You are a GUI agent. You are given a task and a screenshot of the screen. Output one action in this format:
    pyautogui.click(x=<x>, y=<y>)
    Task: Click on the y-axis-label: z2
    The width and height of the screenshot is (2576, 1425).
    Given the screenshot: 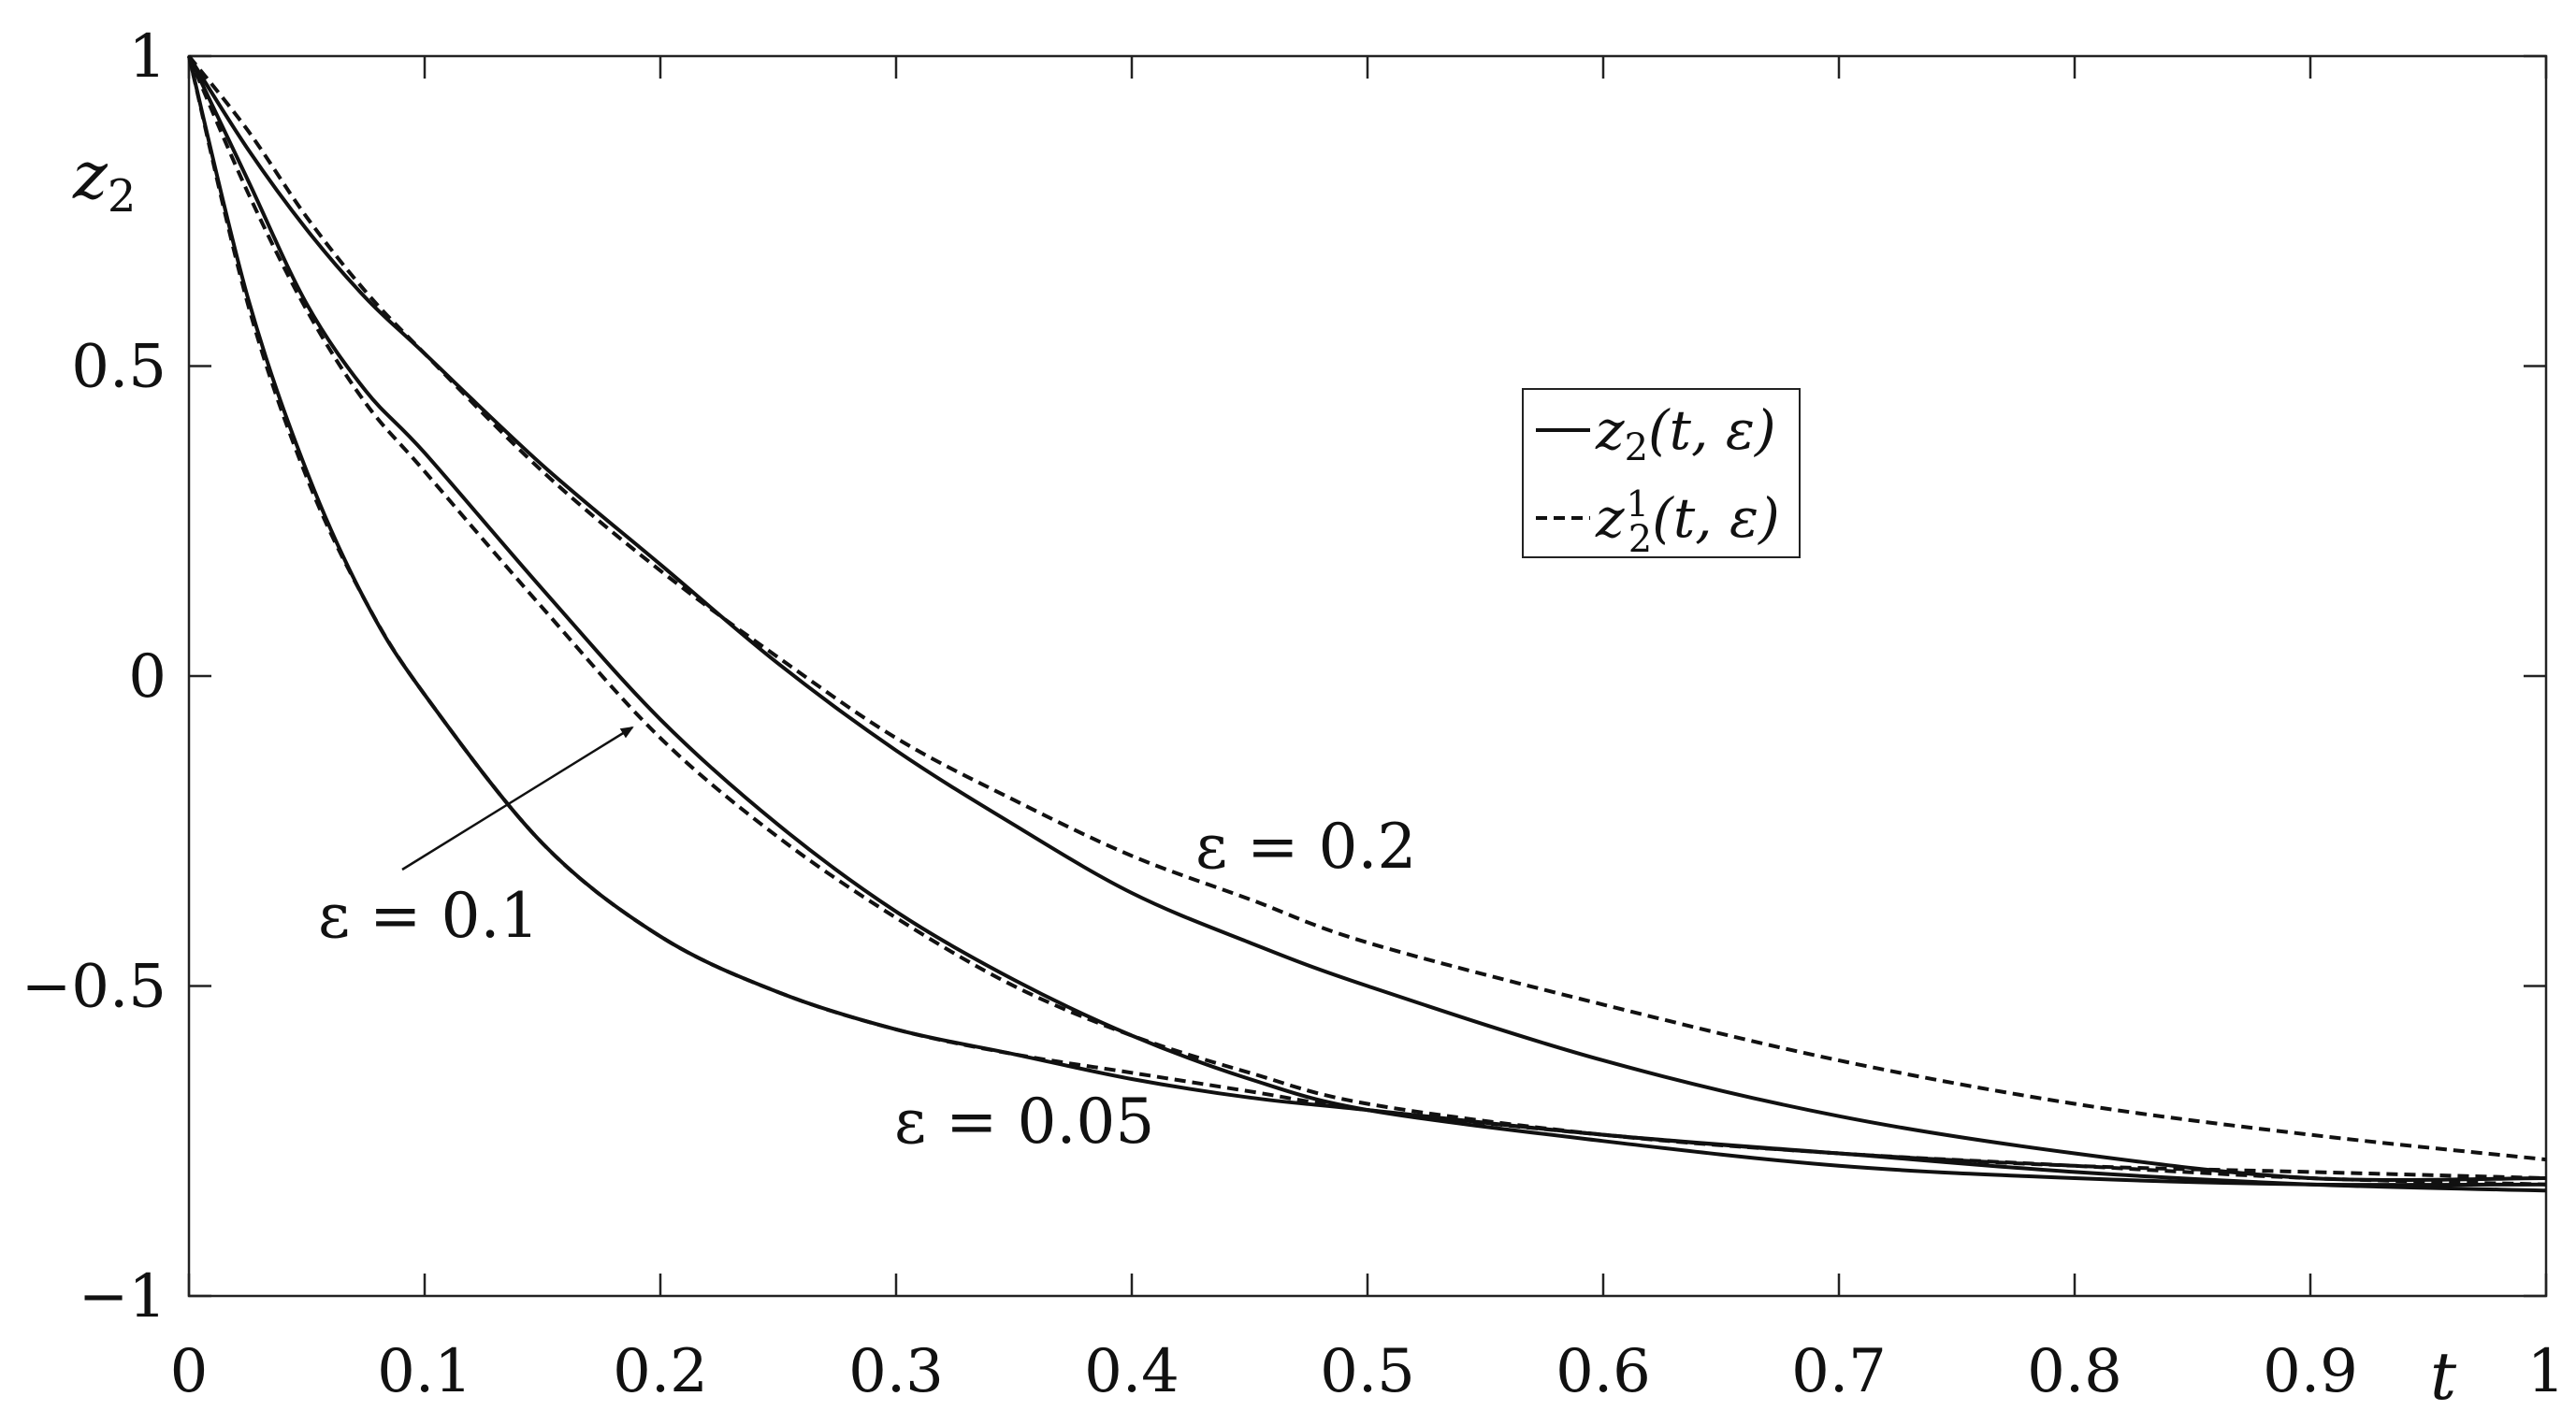 What is the action you would take?
    pyautogui.click(x=104, y=180)
    